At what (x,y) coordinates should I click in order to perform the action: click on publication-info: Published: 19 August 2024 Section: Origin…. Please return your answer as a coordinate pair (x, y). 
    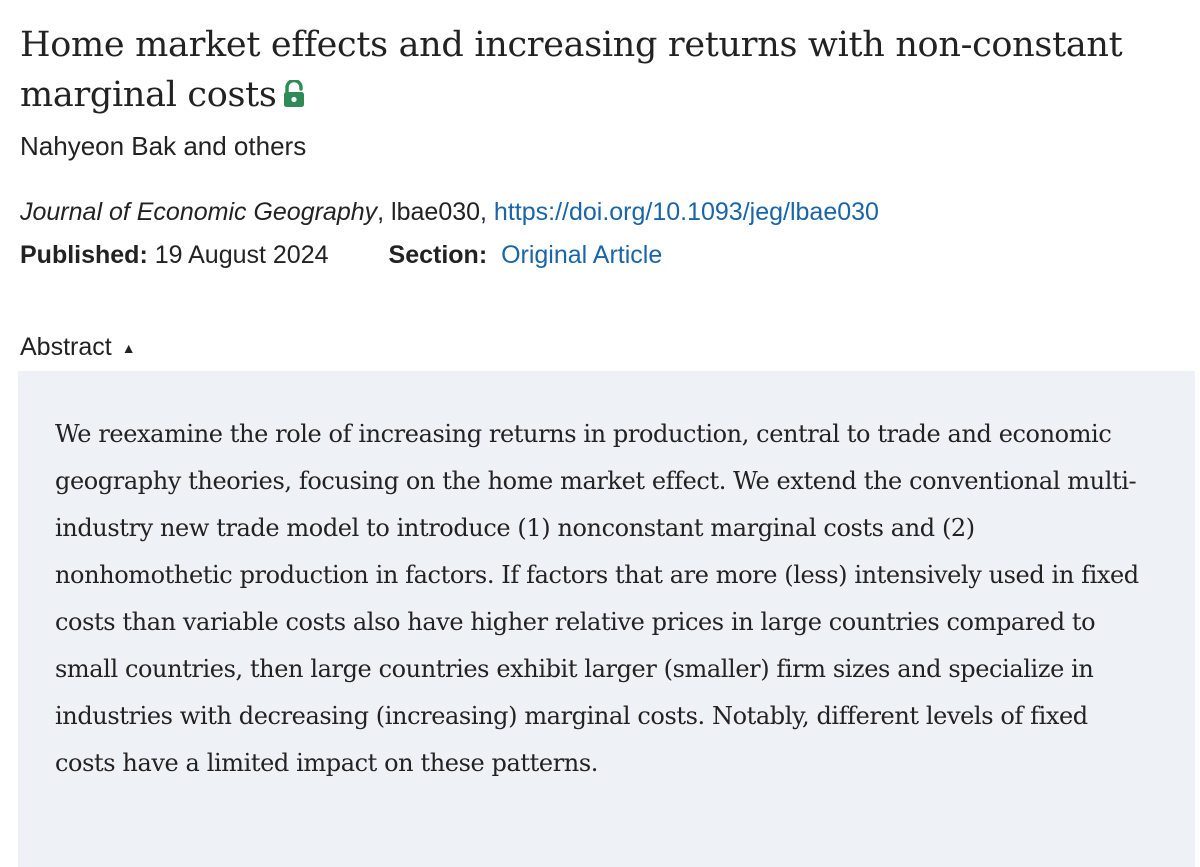
    Looking at the image, I should click on (341, 255).